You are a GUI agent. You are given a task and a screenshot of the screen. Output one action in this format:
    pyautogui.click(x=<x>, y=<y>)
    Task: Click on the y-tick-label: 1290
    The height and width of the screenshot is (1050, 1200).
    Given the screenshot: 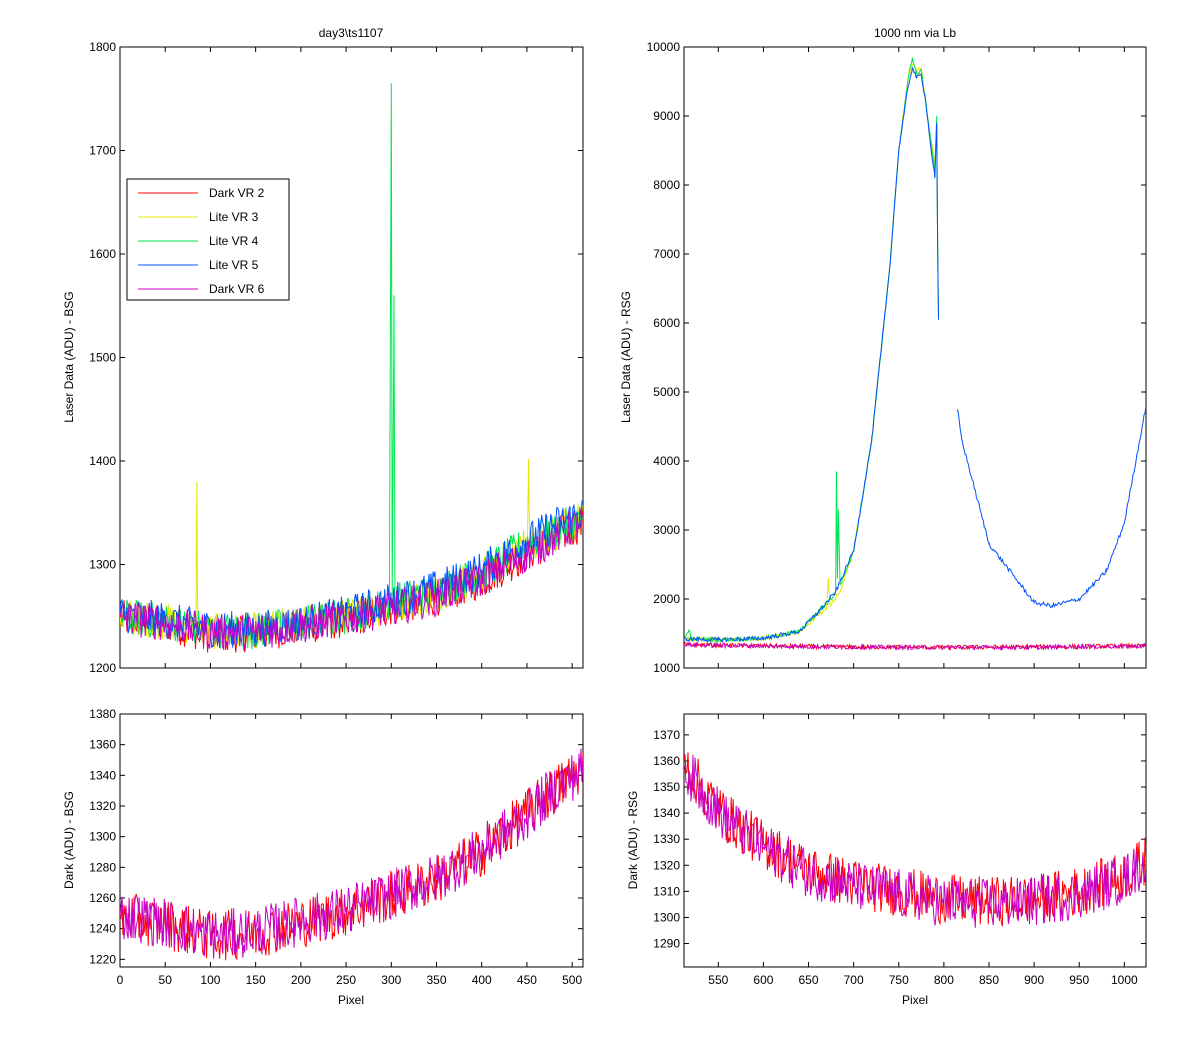 What is the action you would take?
    pyautogui.click(x=666, y=944)
    